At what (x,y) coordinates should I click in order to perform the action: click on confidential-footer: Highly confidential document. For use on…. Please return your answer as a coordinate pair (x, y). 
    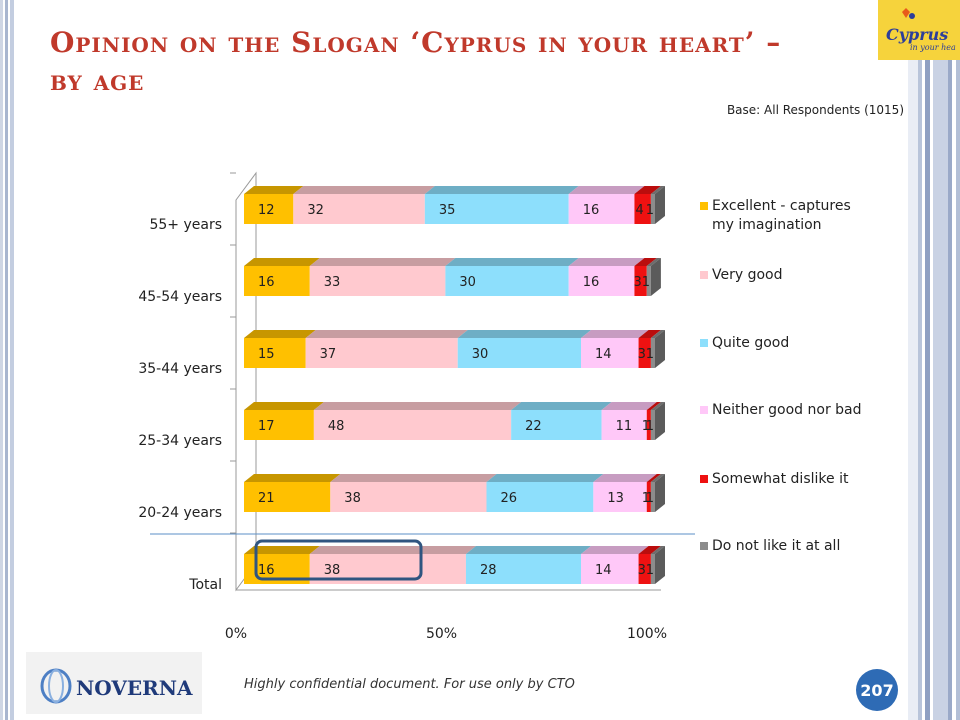
    Looking at the image, I should click on (409, 684).